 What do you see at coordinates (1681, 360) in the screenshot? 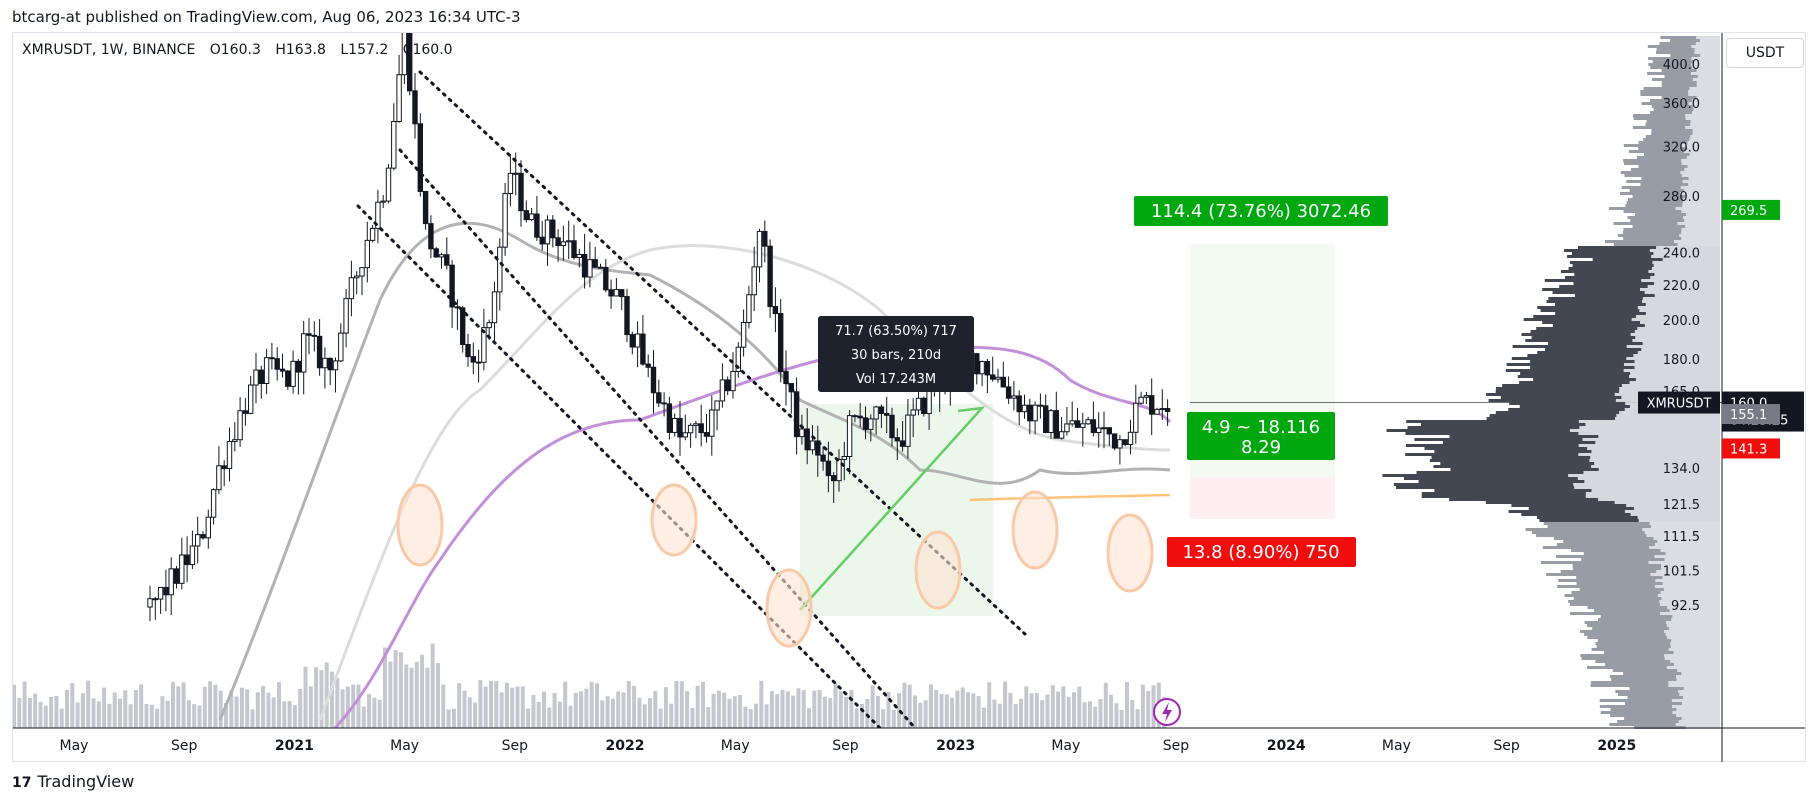
I see `y-tick-label: 180.0` at bounding box center [1681, 360].